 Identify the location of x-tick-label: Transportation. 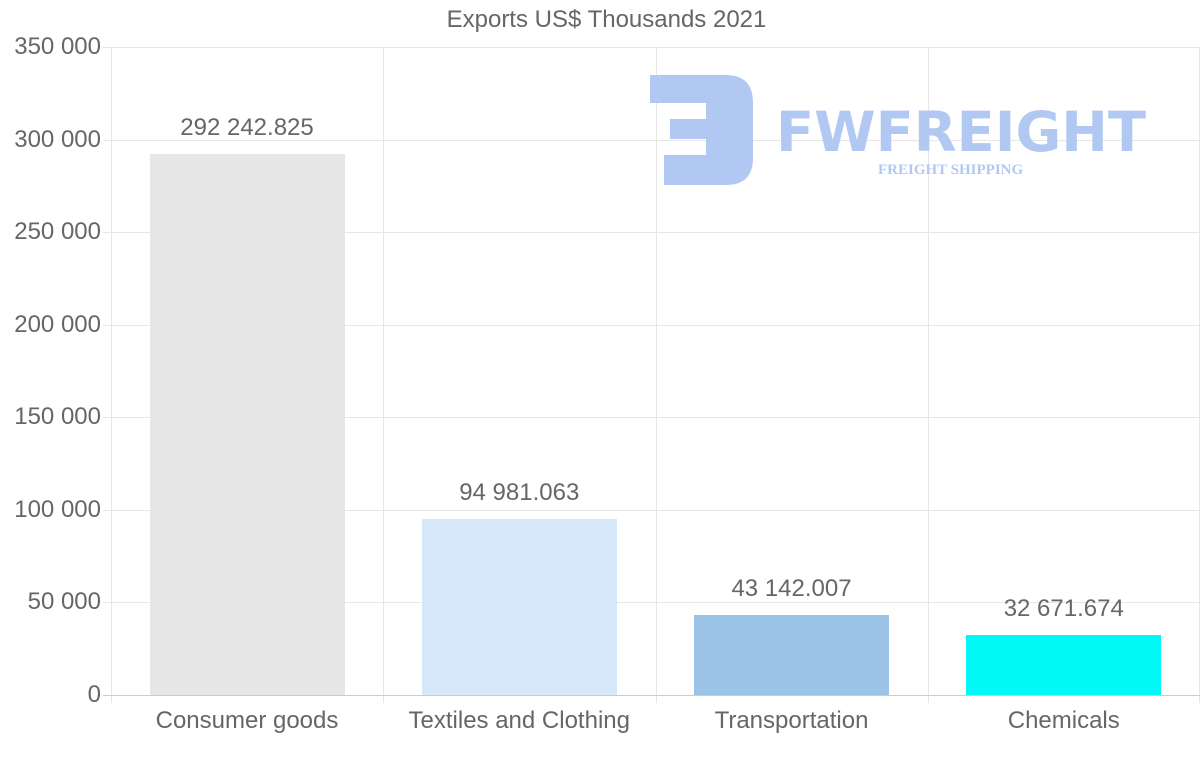
(791, 720).